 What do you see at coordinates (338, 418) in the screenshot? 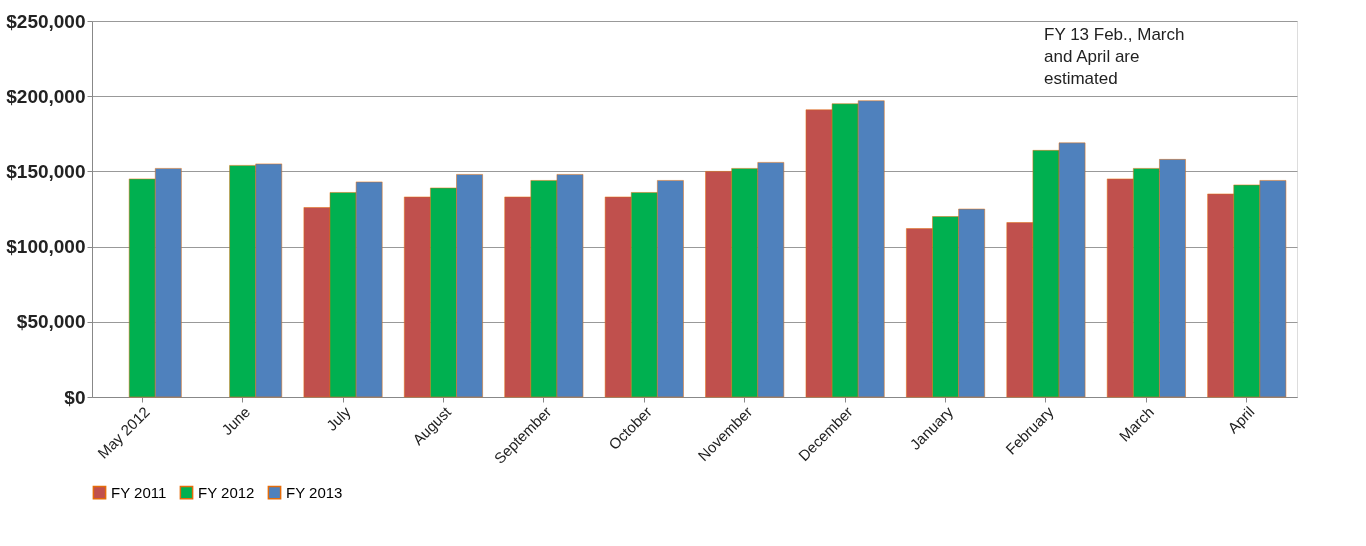
I see `x-tick-label: July` at bounding box center [338, 418].